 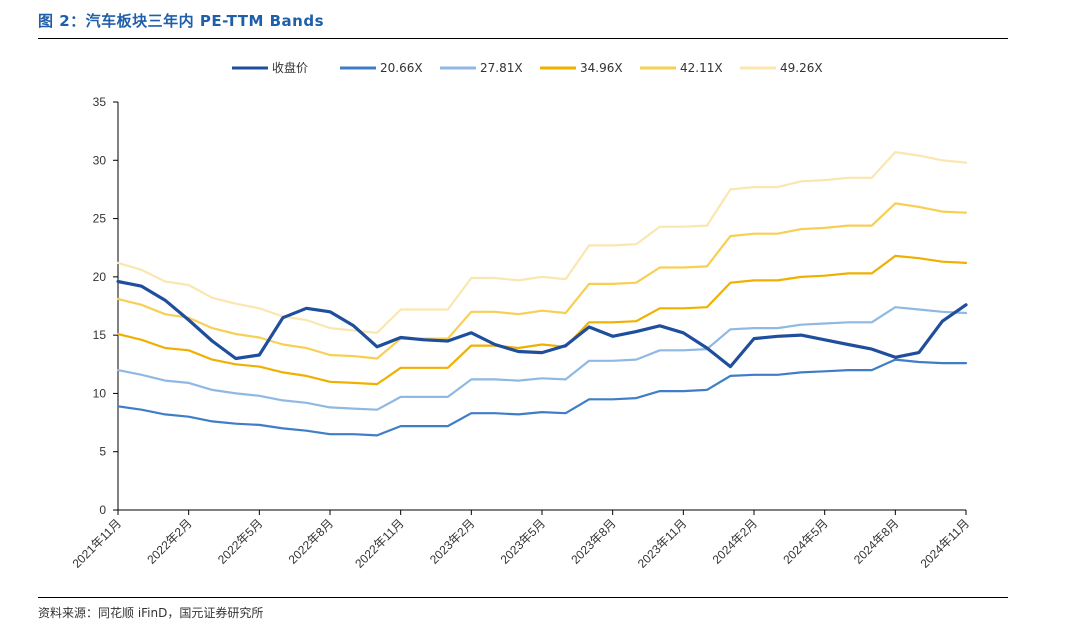 I want to click on x-tick-label: 2024年11月, so click(x=945, y=543).